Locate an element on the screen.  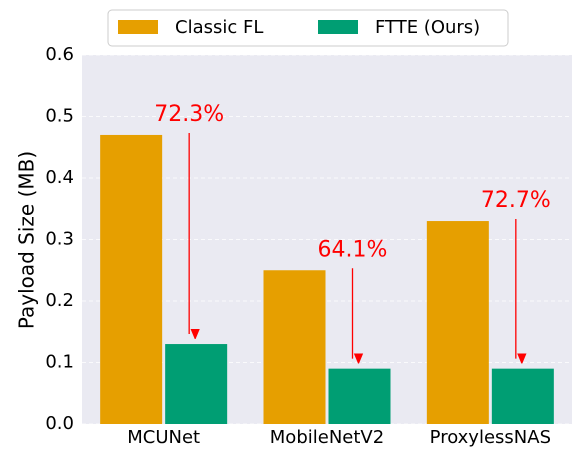
x-tick-label: MCUNet is located at coordinates (163, 437).